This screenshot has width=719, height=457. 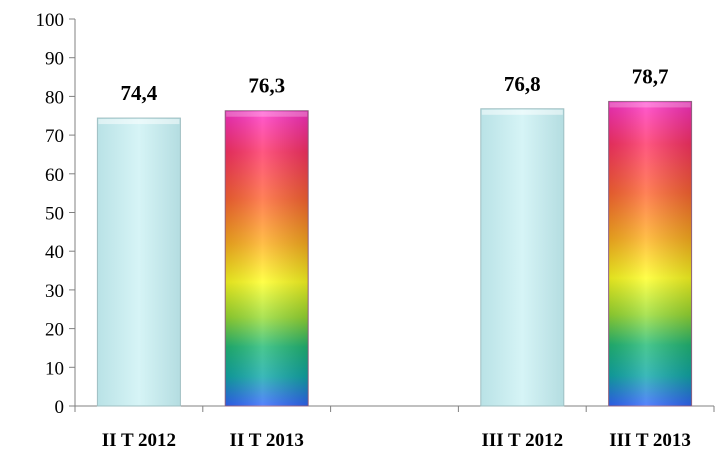 What do you see at coordinates (54, 59) in the screenshot?
I see `y-tick-label: 90` at bounding box center [54, 59].